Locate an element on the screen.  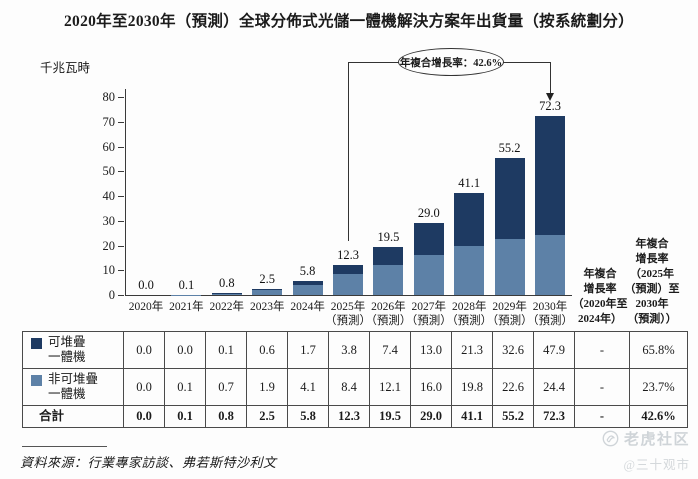
x-axis-label: 2022年 is located at coordinates (227, 307).